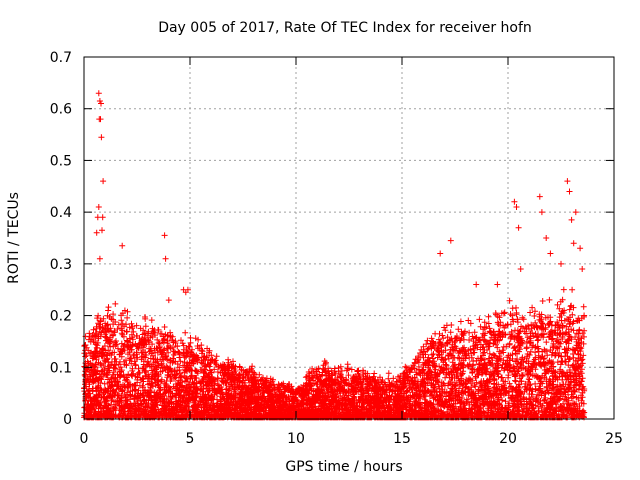 This screenshot has height=480, width=640. Describe the element at coordinates (508, 439) in the screenshot. I see `x-tick-label: 20` at that location.